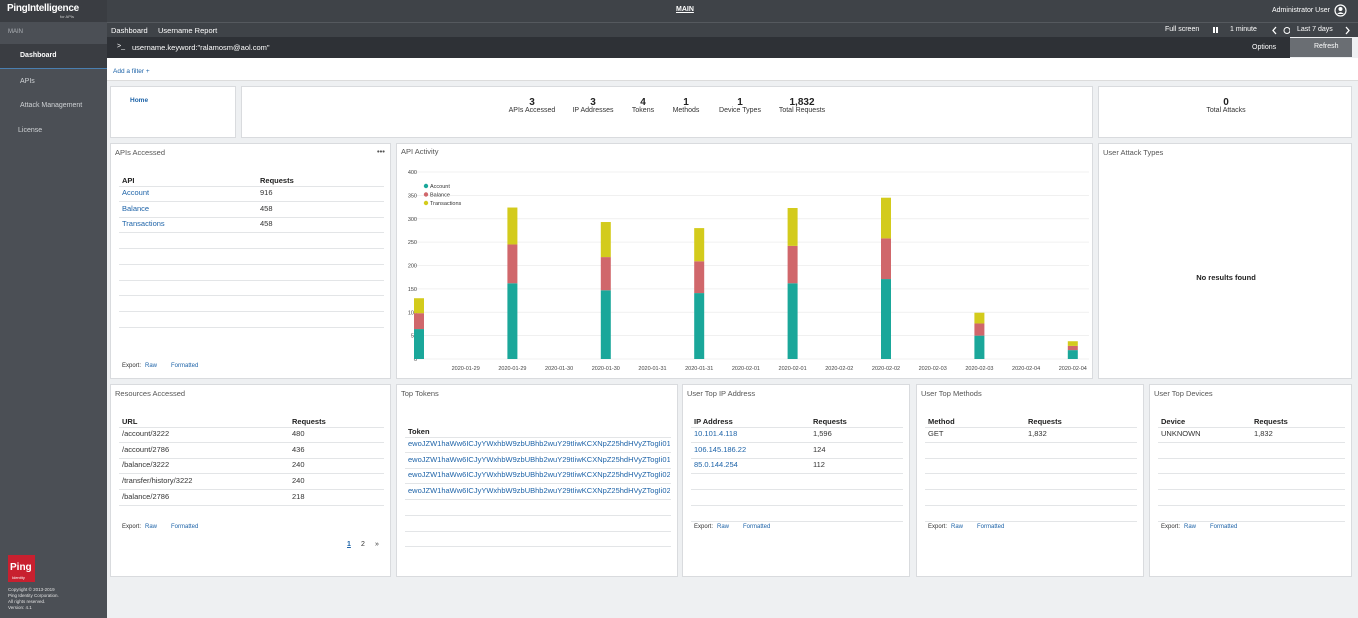  Describe the element at coordinates (128, 180) in the screenshot. I see `column-header: API` at that location.